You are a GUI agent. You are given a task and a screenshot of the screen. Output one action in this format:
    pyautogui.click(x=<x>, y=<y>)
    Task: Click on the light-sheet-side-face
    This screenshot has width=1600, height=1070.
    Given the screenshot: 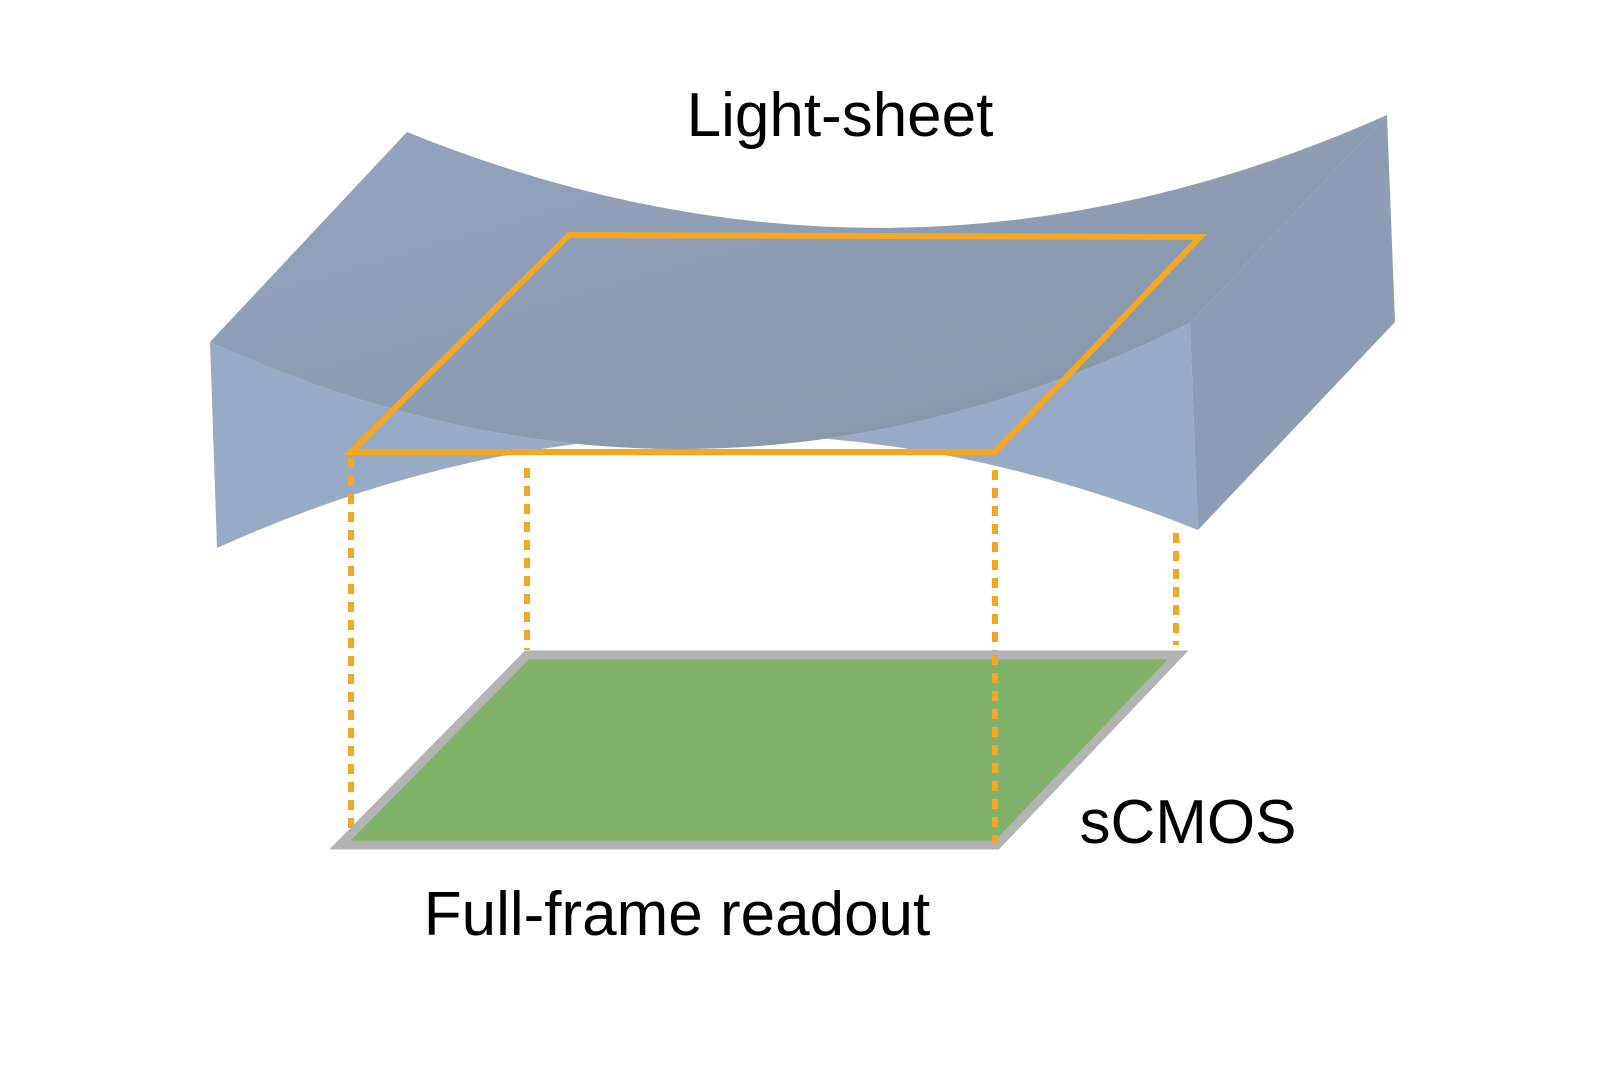 What is the action you would take?
    pyautogui.click(x=1292, y=322)
    